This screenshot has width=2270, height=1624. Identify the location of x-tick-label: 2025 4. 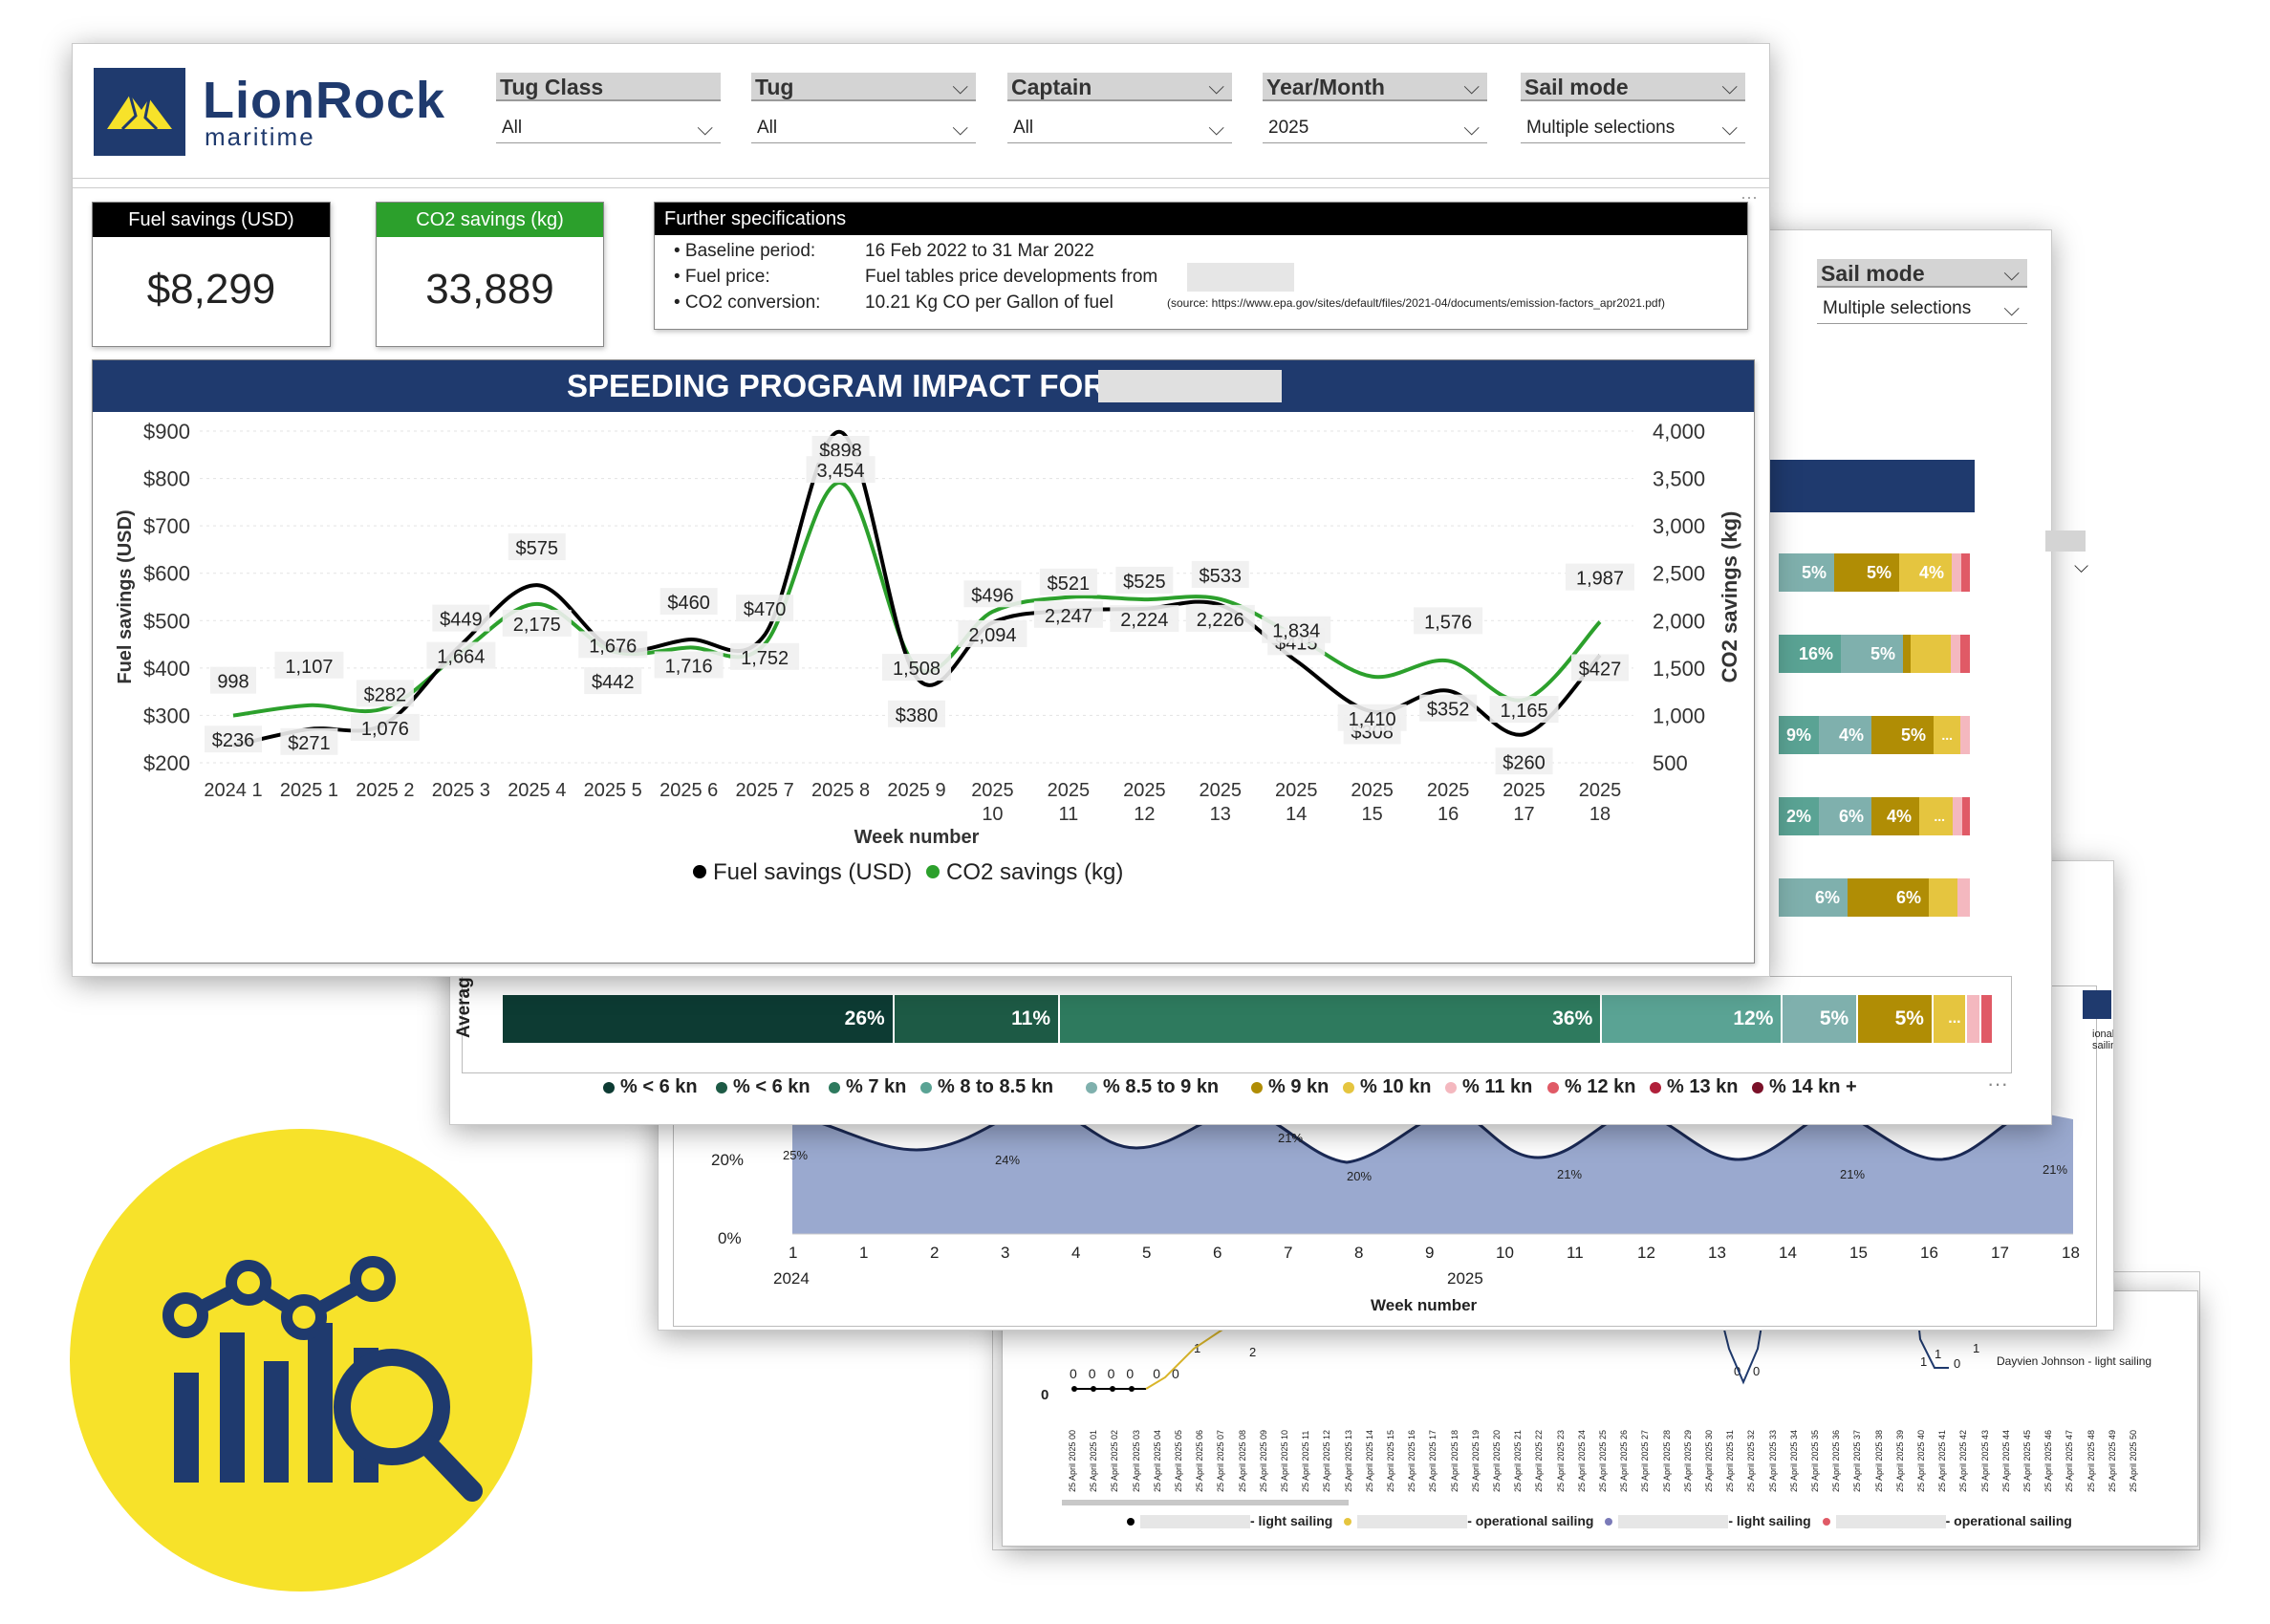
(537, 791).